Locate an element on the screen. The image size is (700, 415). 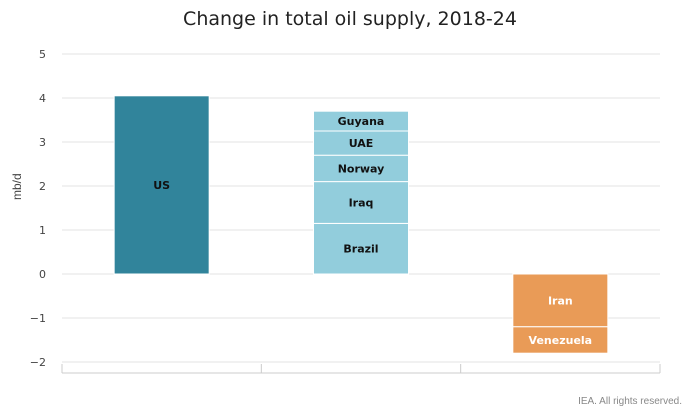
y-tick-label: 3 is located at coordinates (42, 142).